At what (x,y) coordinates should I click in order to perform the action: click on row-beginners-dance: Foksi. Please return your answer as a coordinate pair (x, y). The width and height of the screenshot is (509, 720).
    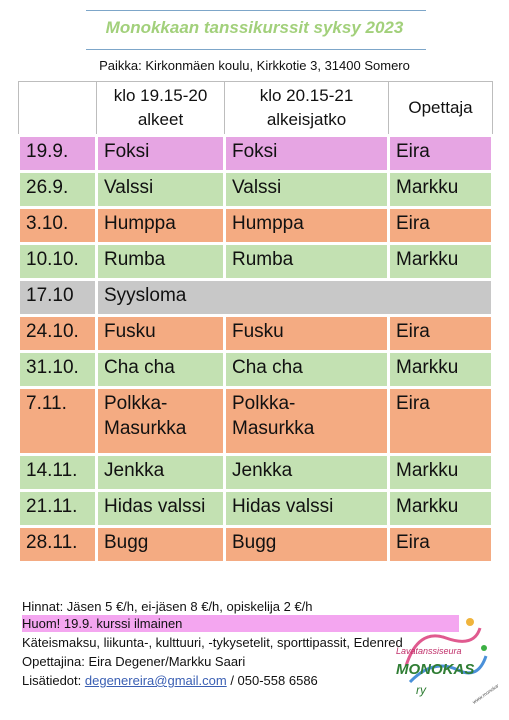
    Looking at the image, I should click on (160, 153).